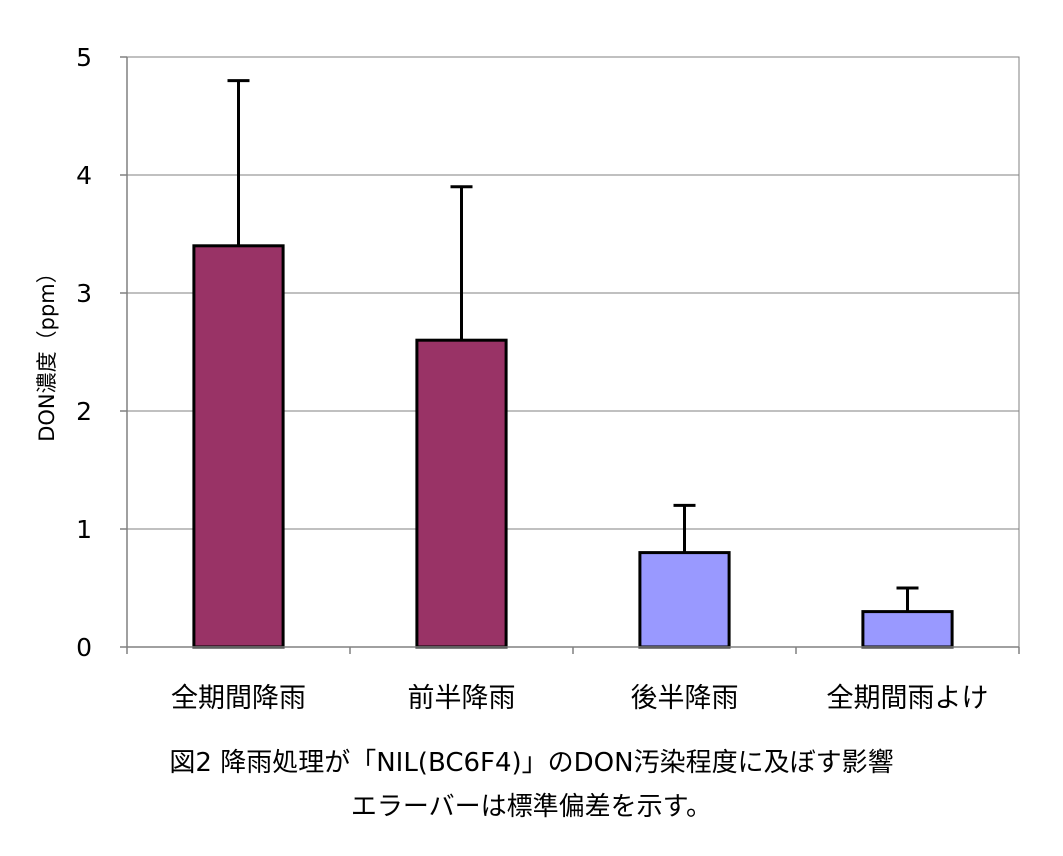 The width and height of the screenshot is (1063, 856). What do you see at coordinates (101, 352) in the screenshot?
I see `y-tick-labels: 0 1 2 3 4 5` at bounding box center [101, 352].